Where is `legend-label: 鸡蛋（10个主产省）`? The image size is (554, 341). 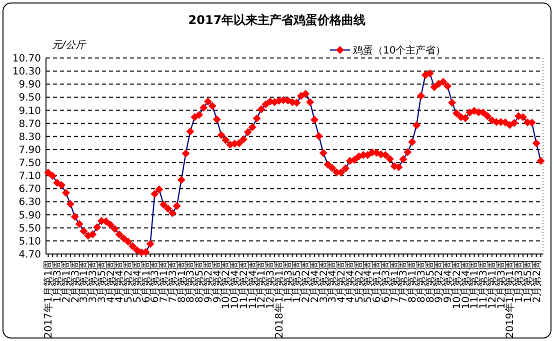 legend-label: 鸡蛋（10个主产省） is located at coordinates (399, 50).